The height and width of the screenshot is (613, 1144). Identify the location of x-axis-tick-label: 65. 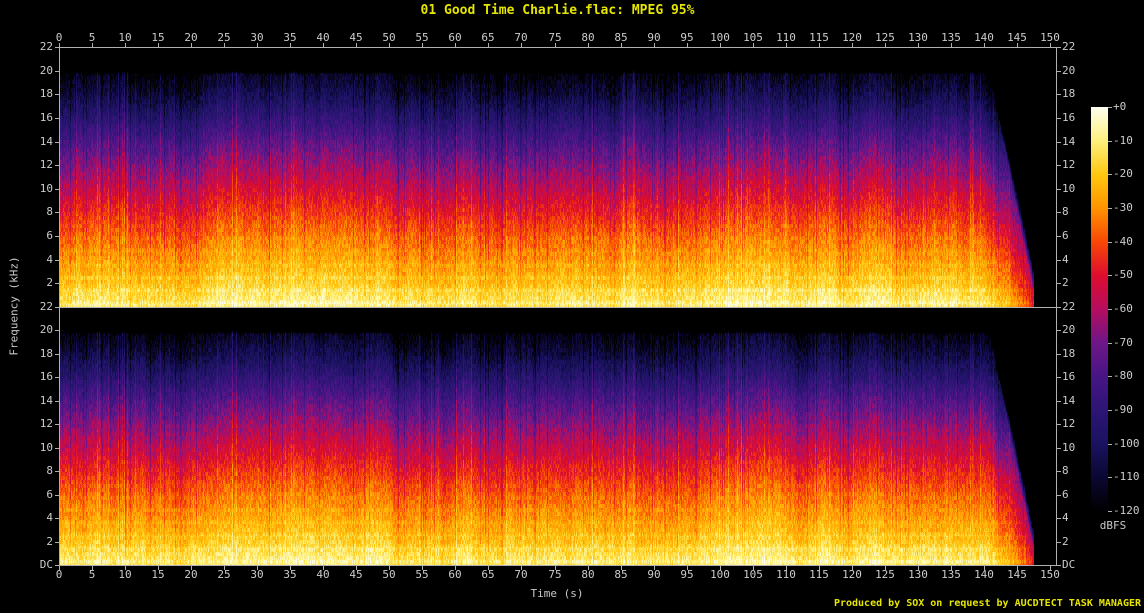
(488, 37).